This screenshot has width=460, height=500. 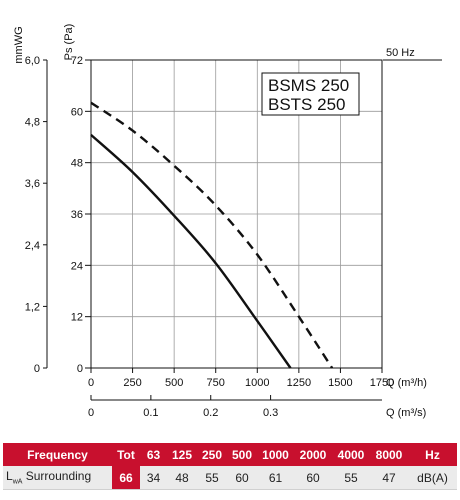 I want to click on value-4000: 55, so click(x=351, y=478).